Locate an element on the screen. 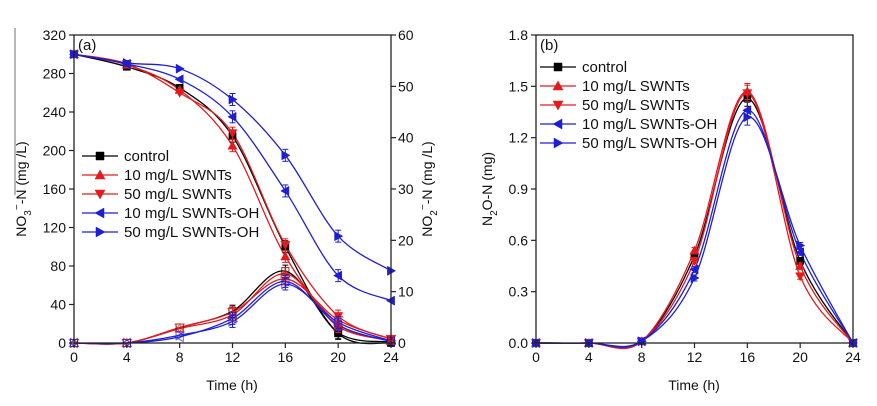  panel-b-x-ticks: 0 4 8 12 16 20 24 is located at coordinates (696, 354).